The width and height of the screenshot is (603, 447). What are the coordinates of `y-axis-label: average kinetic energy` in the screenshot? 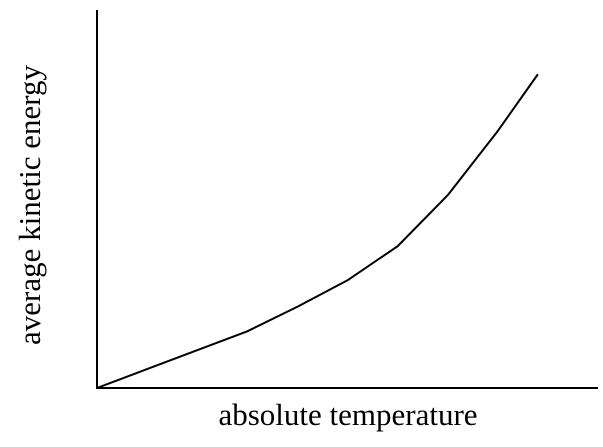 It's located at (29, 205).